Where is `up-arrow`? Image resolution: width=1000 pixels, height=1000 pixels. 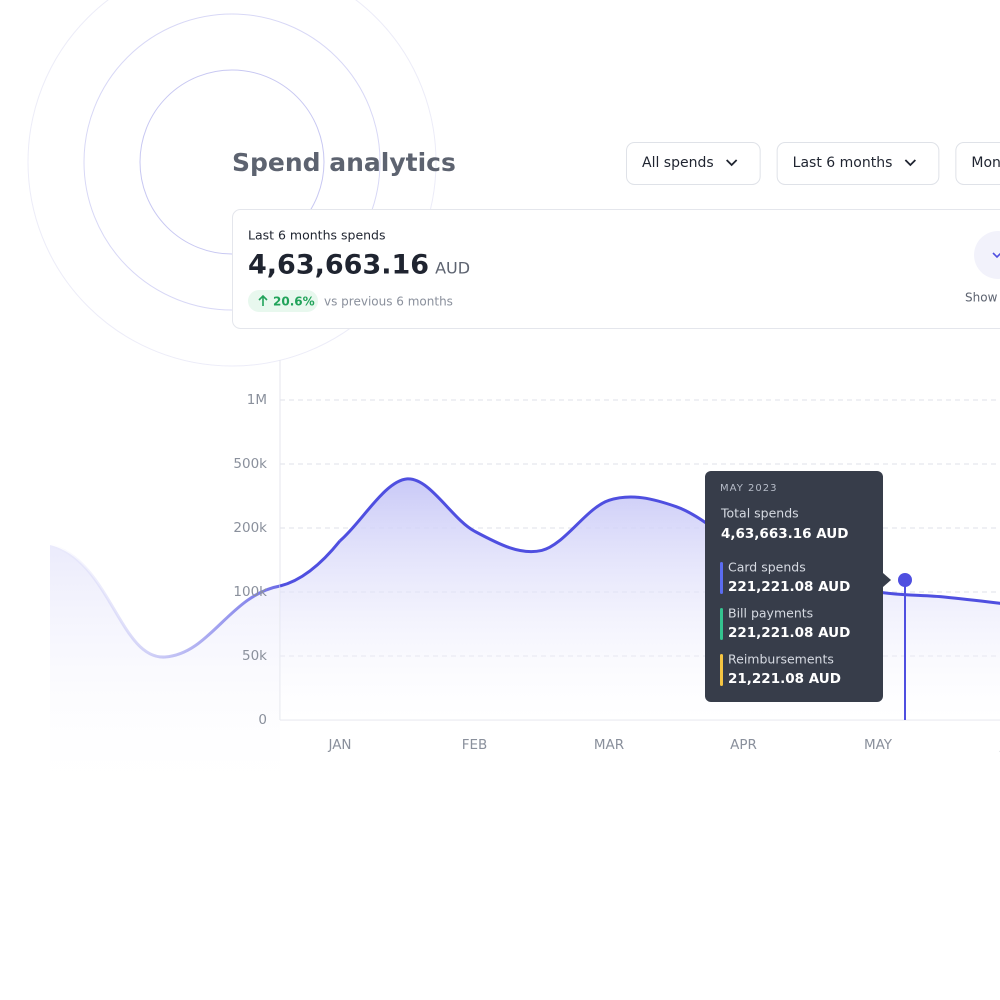
up-arrow is located at coordinates (263, 300).